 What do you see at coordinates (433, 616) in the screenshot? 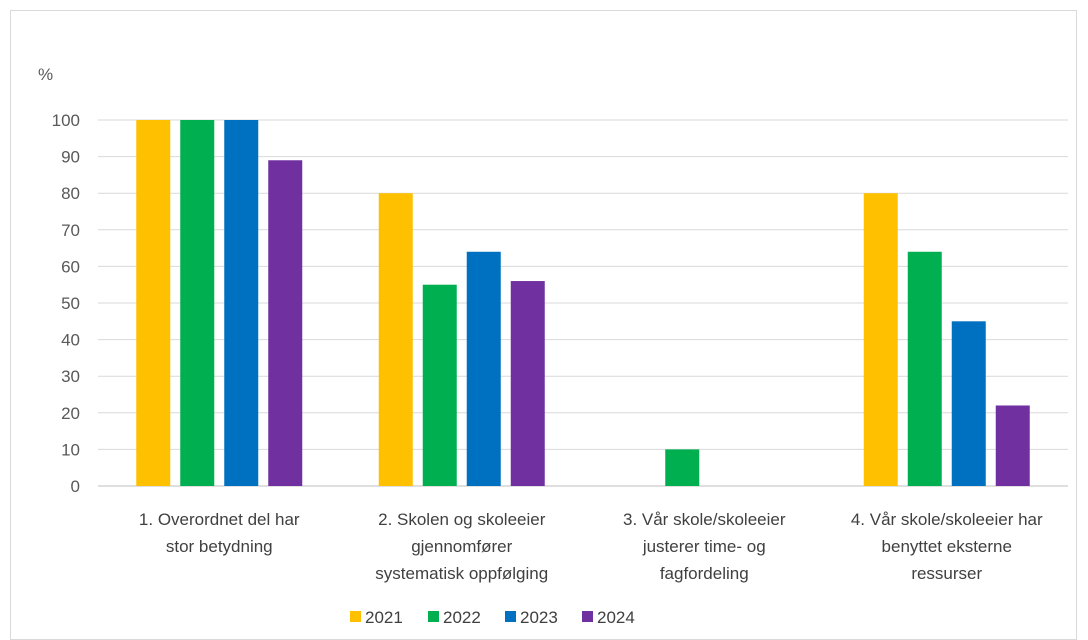
I see `legend-swatch-2022` at bounding box center [433, 616].